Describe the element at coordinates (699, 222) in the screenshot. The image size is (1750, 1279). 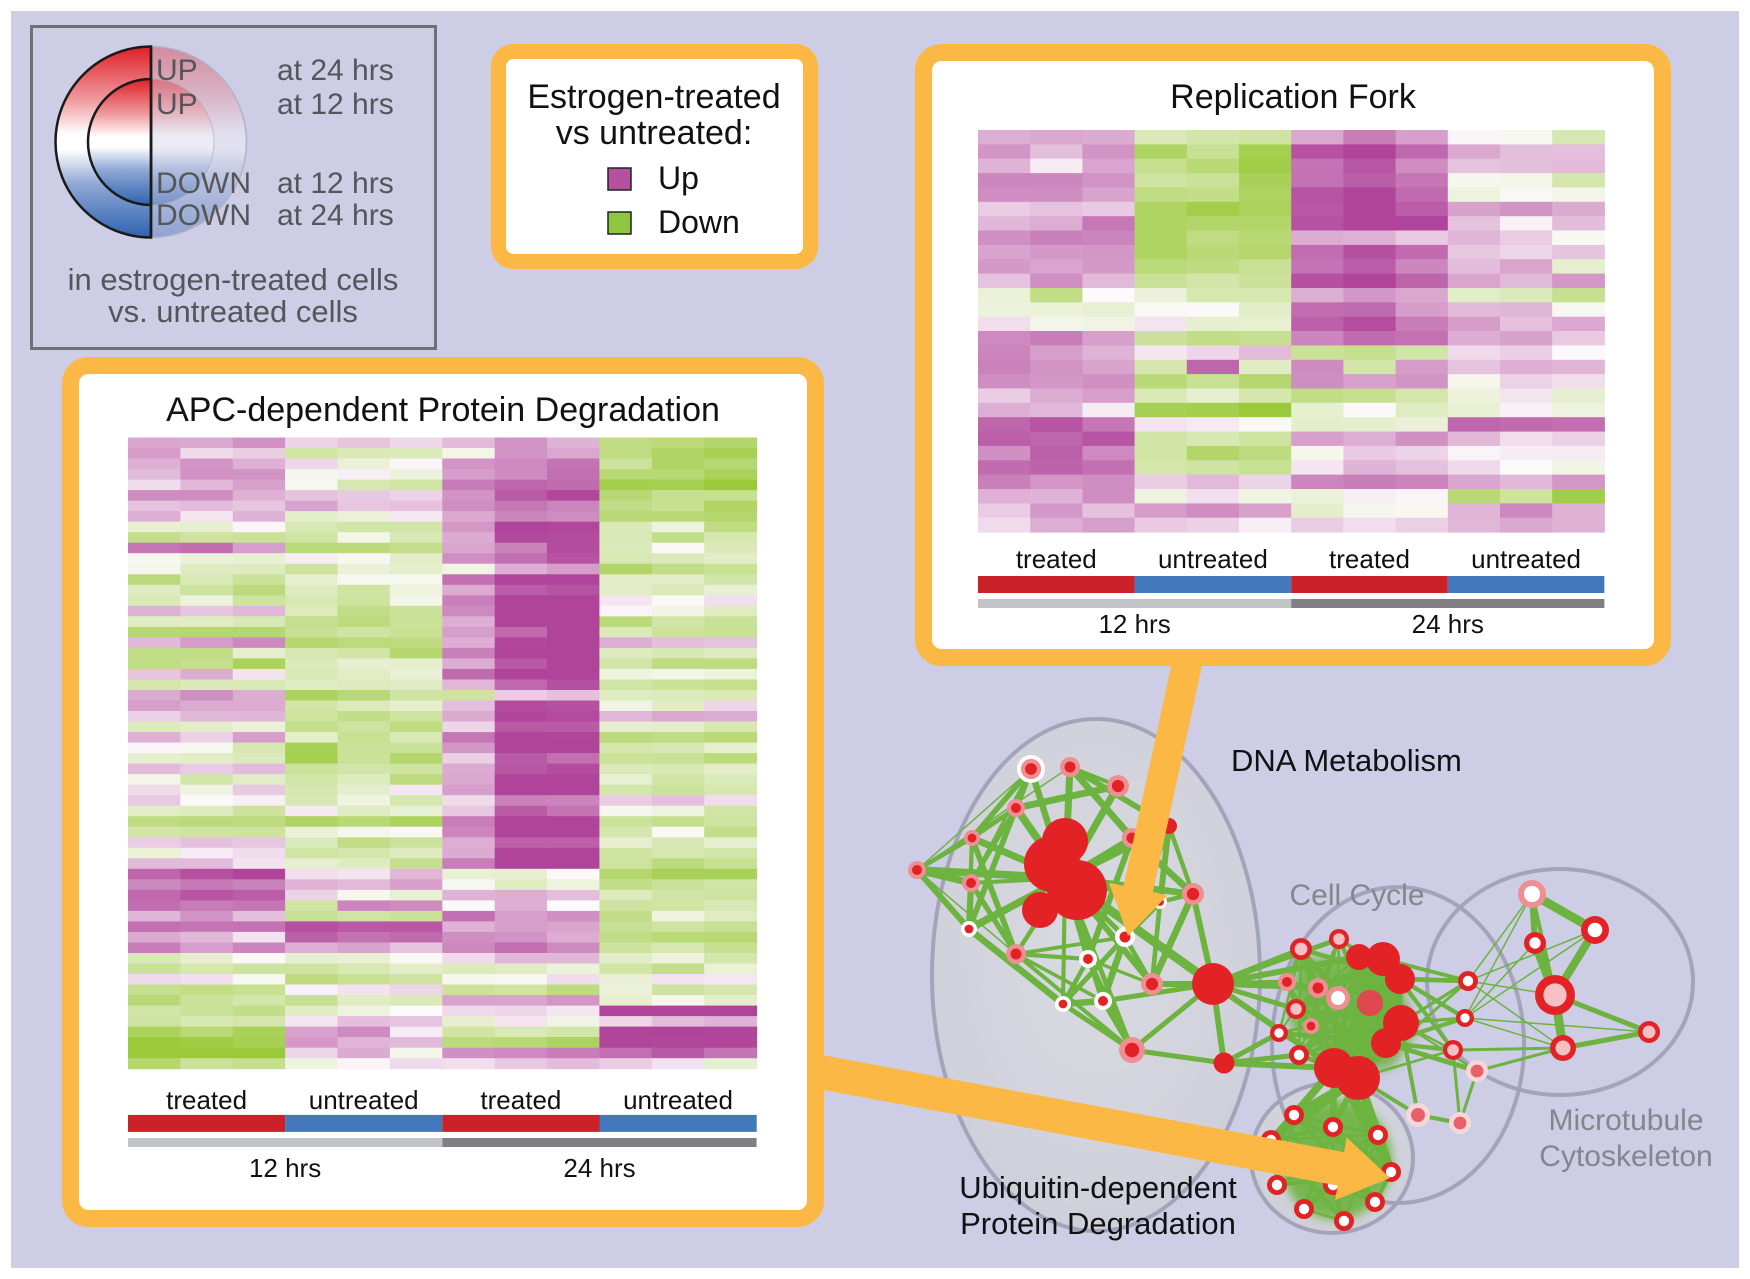
I see `svg-text: Down` at that location.